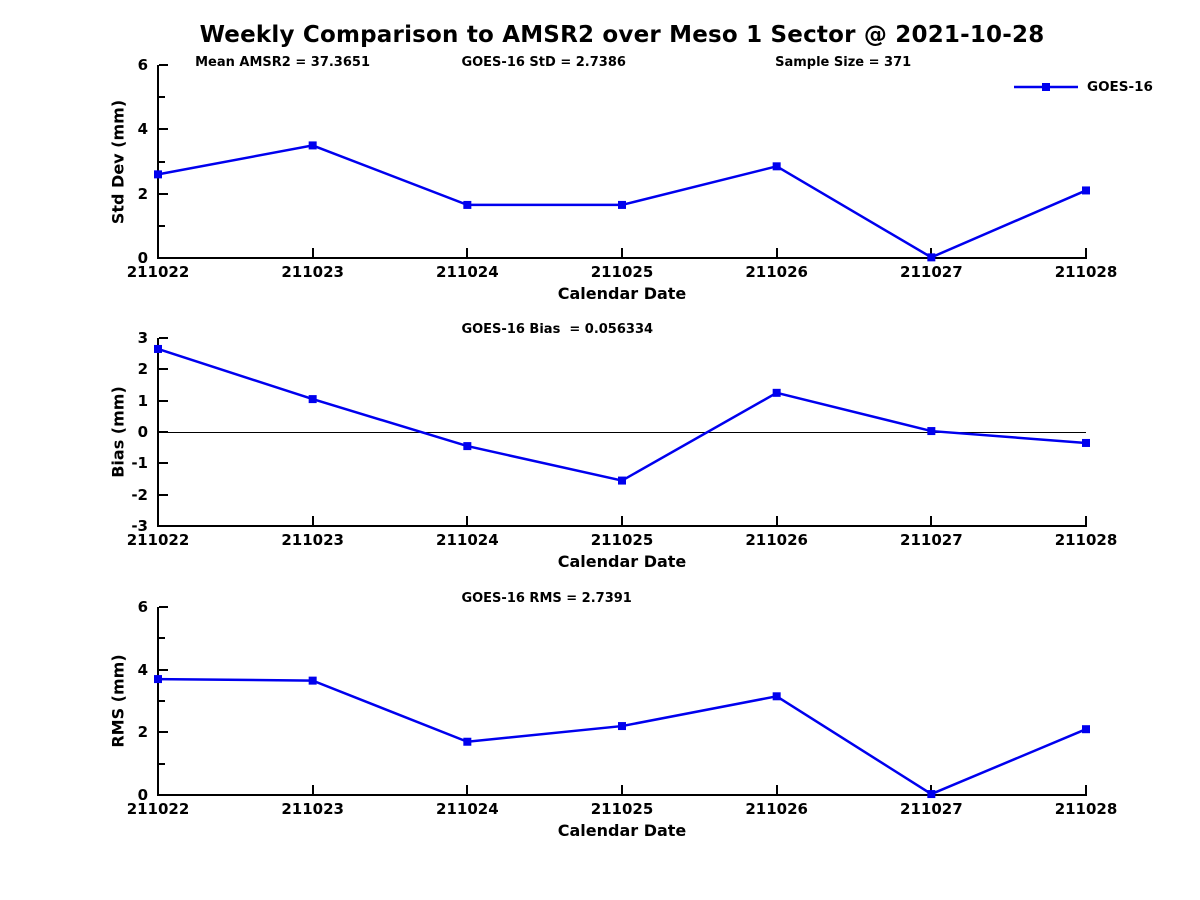 Image resolution: width=1200 pixels, height=900 pixels. I want to click on y-tick-label: 0, so click(142, 258).